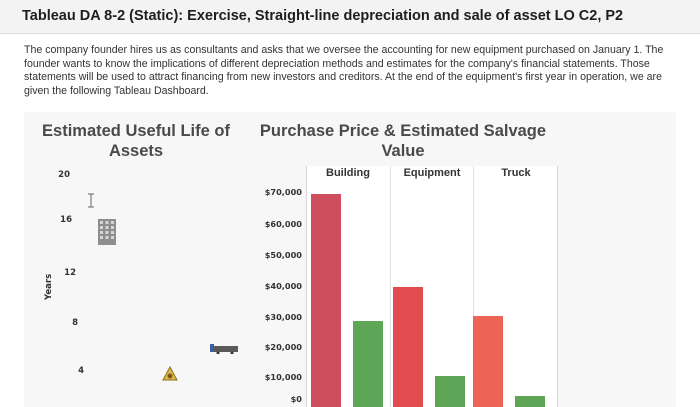  Describe the element at coordinates (283, 377) in the screenshot. I see `price-tick-10000: $10,000` at that location.